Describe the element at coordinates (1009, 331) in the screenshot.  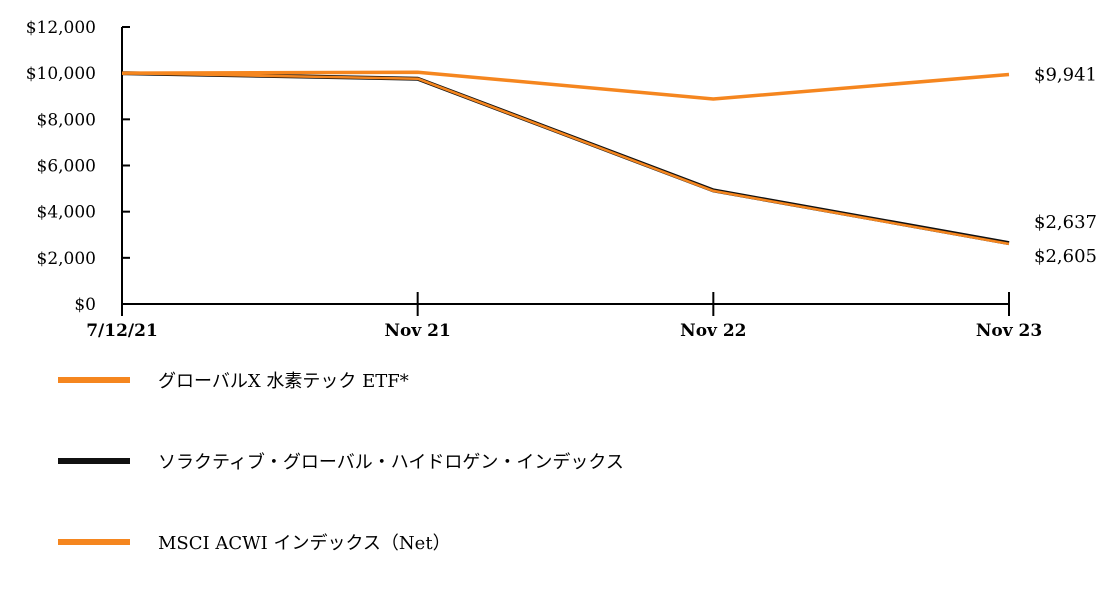
I see `x-tick-label: Nov 23` at that location.